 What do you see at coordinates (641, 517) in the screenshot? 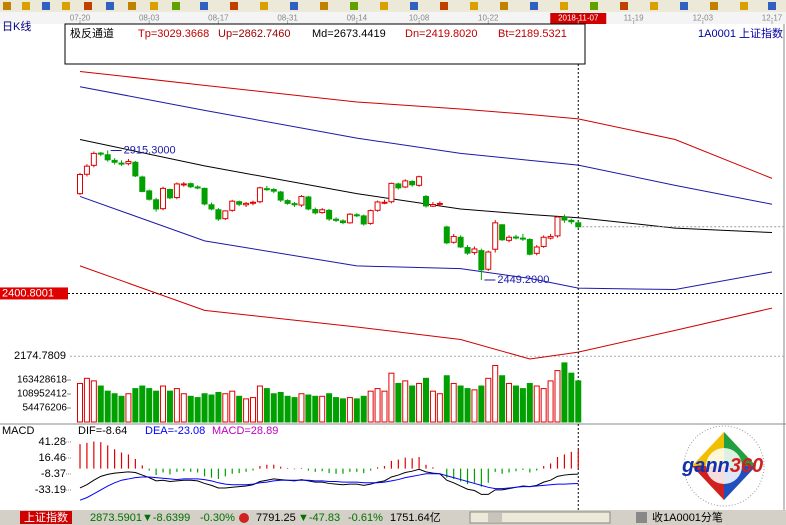
I see `lock-icon` at bounding box center [641, 517].